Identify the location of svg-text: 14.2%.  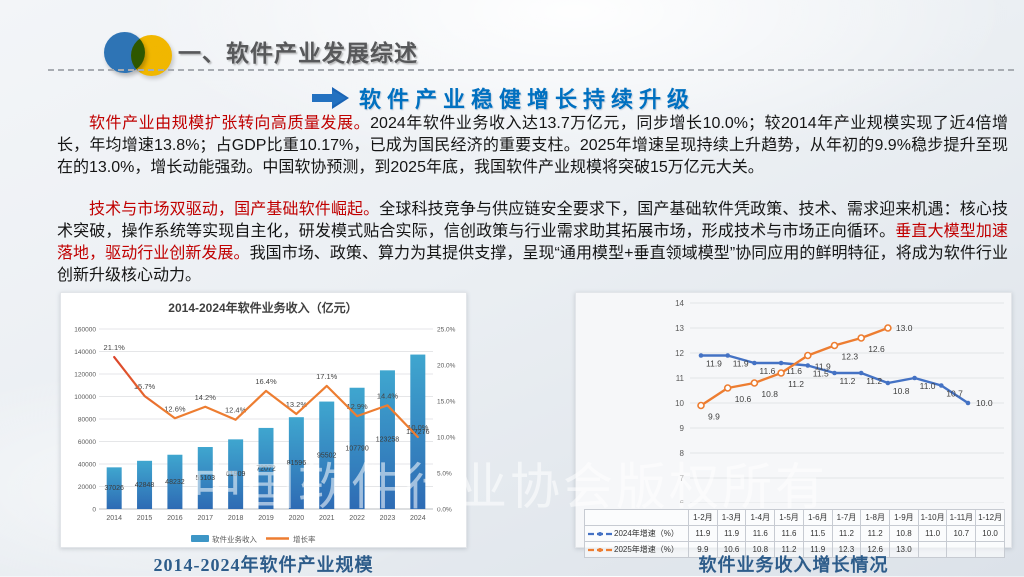
(206, 397).